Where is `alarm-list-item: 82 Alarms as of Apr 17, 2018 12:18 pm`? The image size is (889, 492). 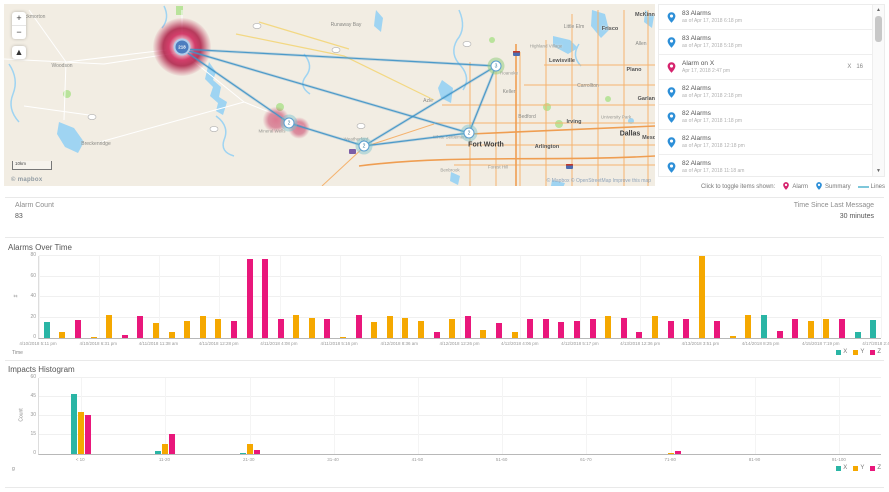 alarm-list-item: 82 Alarms as of Apr 17, 2018 12:18 pm is located at coordinates (766, 142).